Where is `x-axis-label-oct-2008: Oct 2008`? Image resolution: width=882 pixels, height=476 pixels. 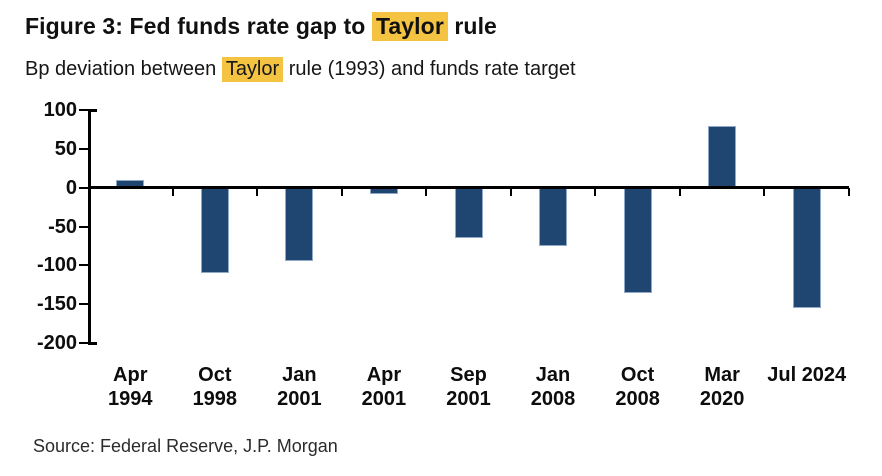 x-axis-label-oct-2008: Oct 2008 is located at coordinates (637, 387).